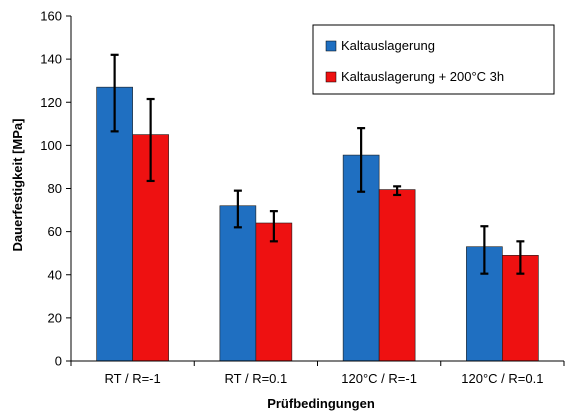 The width and height of the screenshot is (567, 412). I want to click on legend-label-kaltauslagerung: Kaltauslagerung, so click(388, 45).